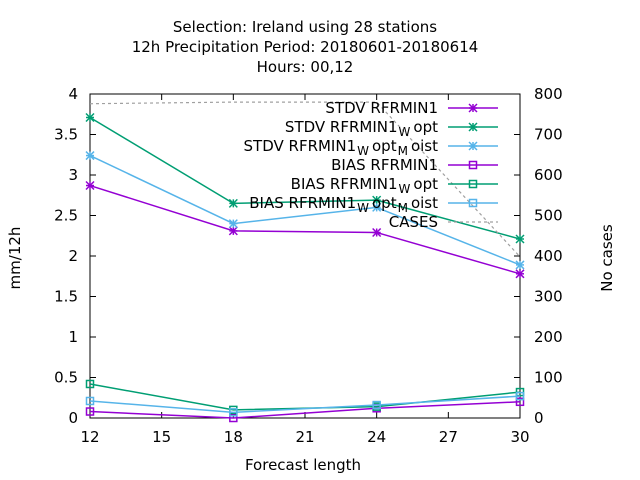 This screenshot has width=640, height=480. Describe the element at coordinates (607, 258) in the screenshot. I see `y2-axis-label: No cases` at that location.